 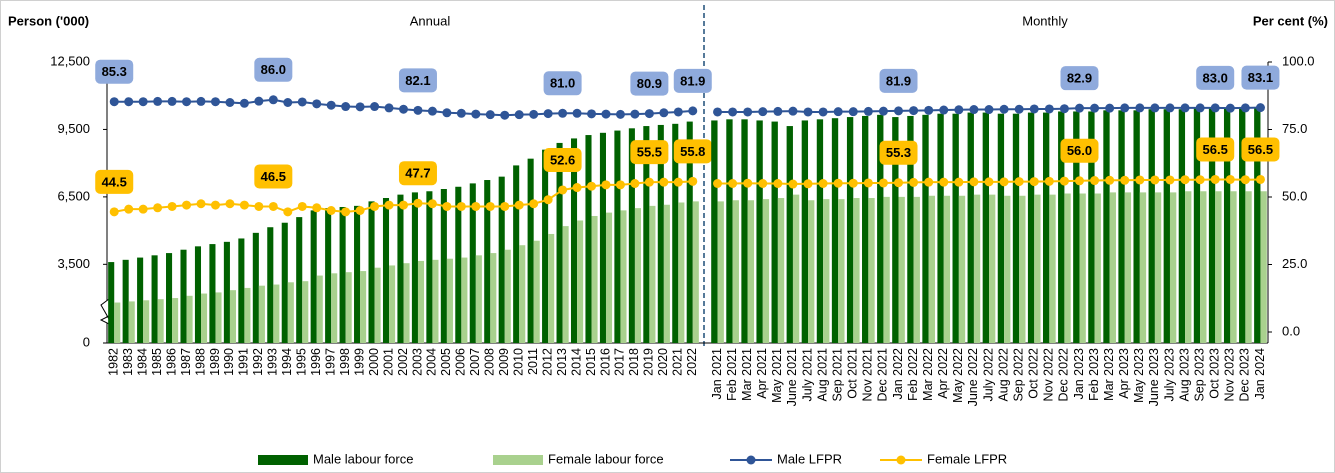 What do you see at coordinates (913, 374) in the screenshot?
I see `x-tick-label: Feb 2022` at bounding box center [913, 374].